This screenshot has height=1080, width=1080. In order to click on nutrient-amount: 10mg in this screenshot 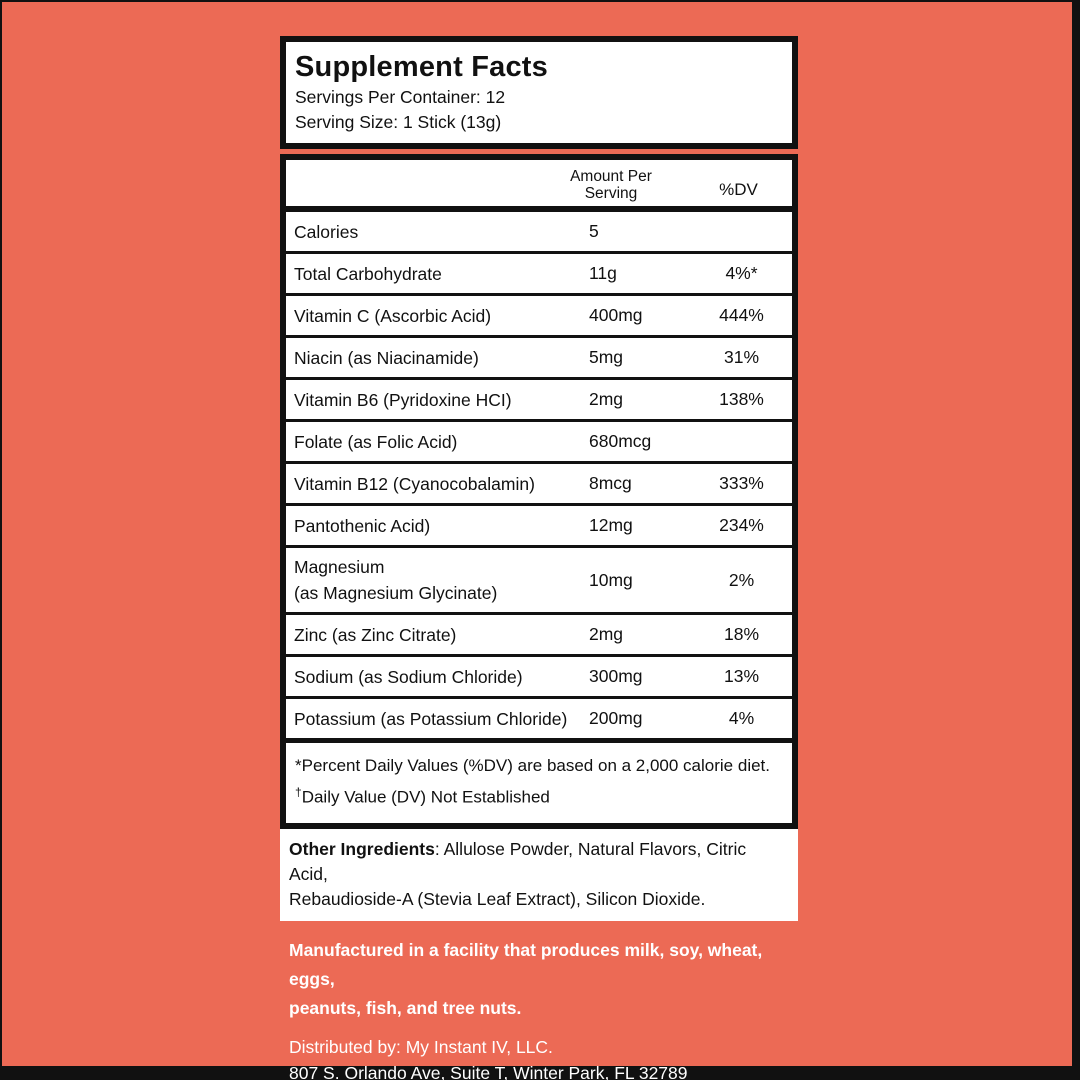, I will do `click(611, 579)`.